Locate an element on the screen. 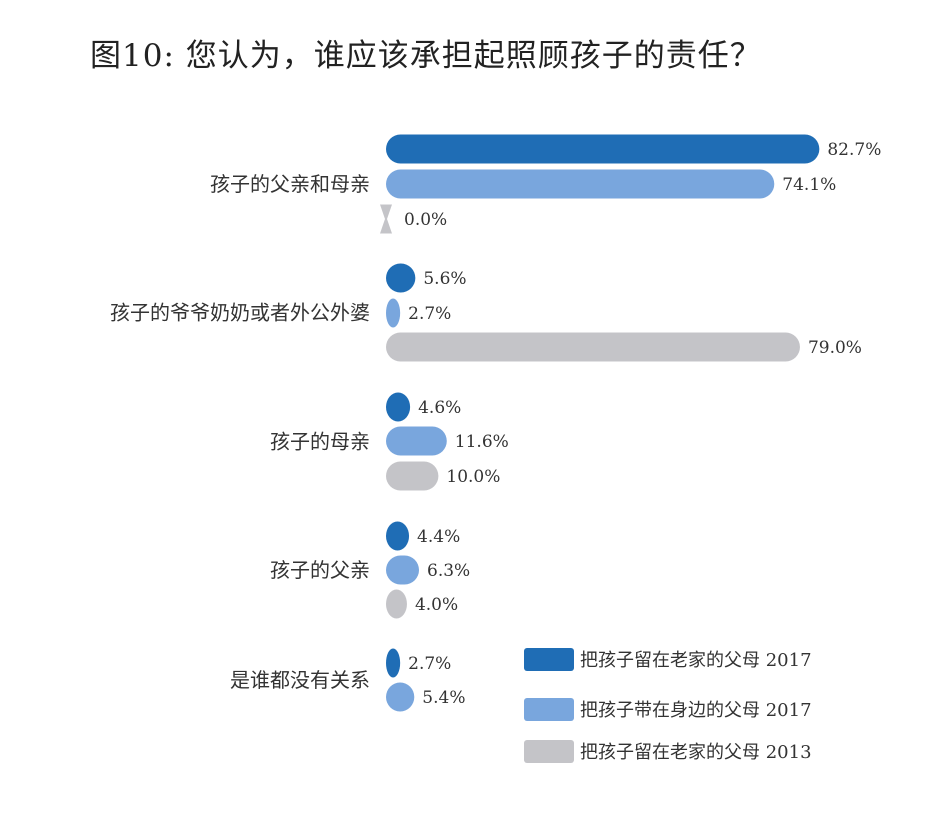 The width and height of the screenshot is (936, 828). value-label: 11.6% is located at coordinates (482, 442).